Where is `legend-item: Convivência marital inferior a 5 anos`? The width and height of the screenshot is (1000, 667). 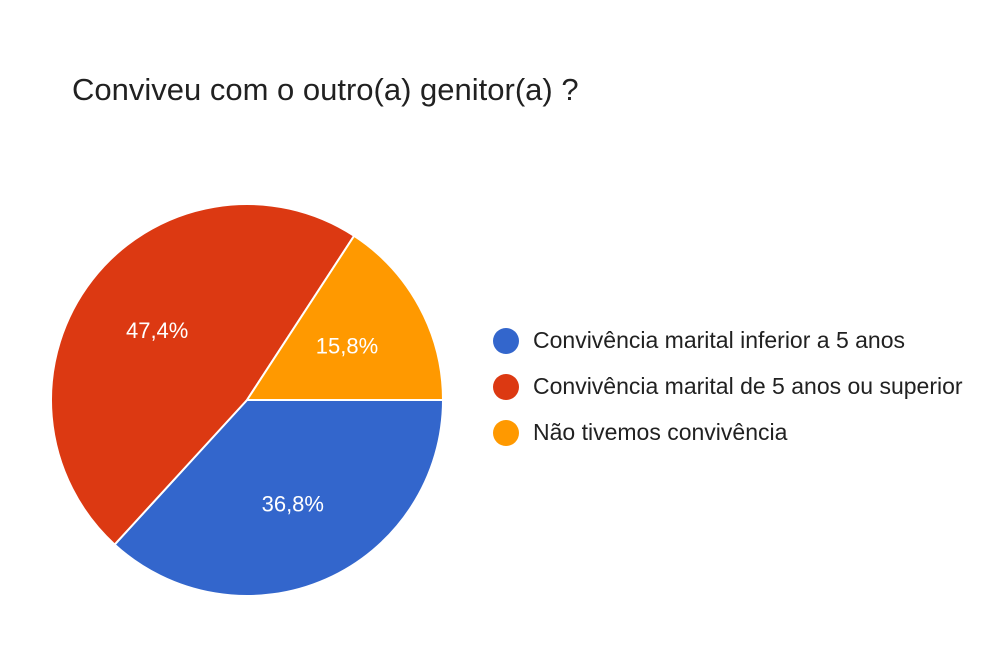
legend-item: Convivência marital inferior a 5 anos is located at coordinates (733, 340).